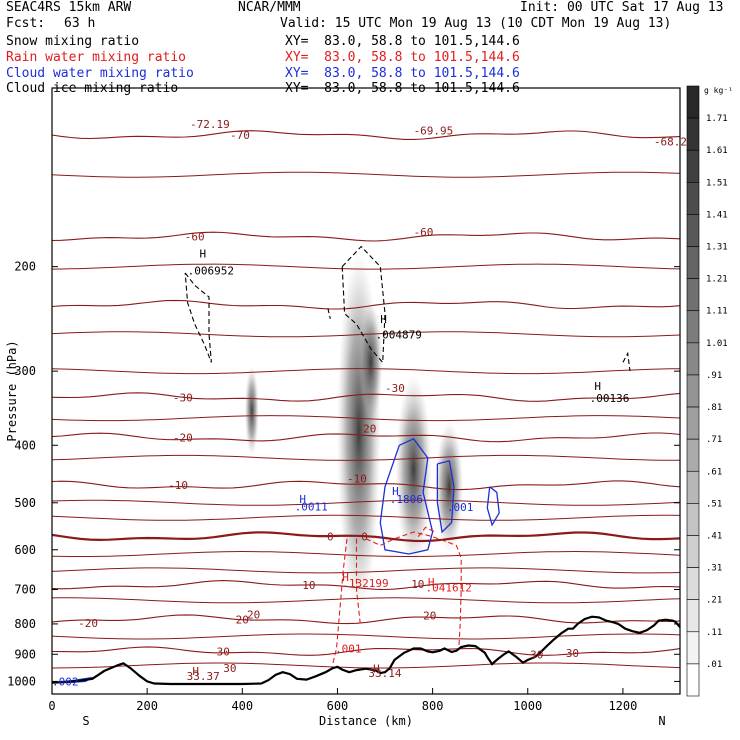 This screenshot has height=740, width=740. Describe the element at coordinates (366, 721) in the screenshot. I see `x-axis-label: Distance (km)` at that location.